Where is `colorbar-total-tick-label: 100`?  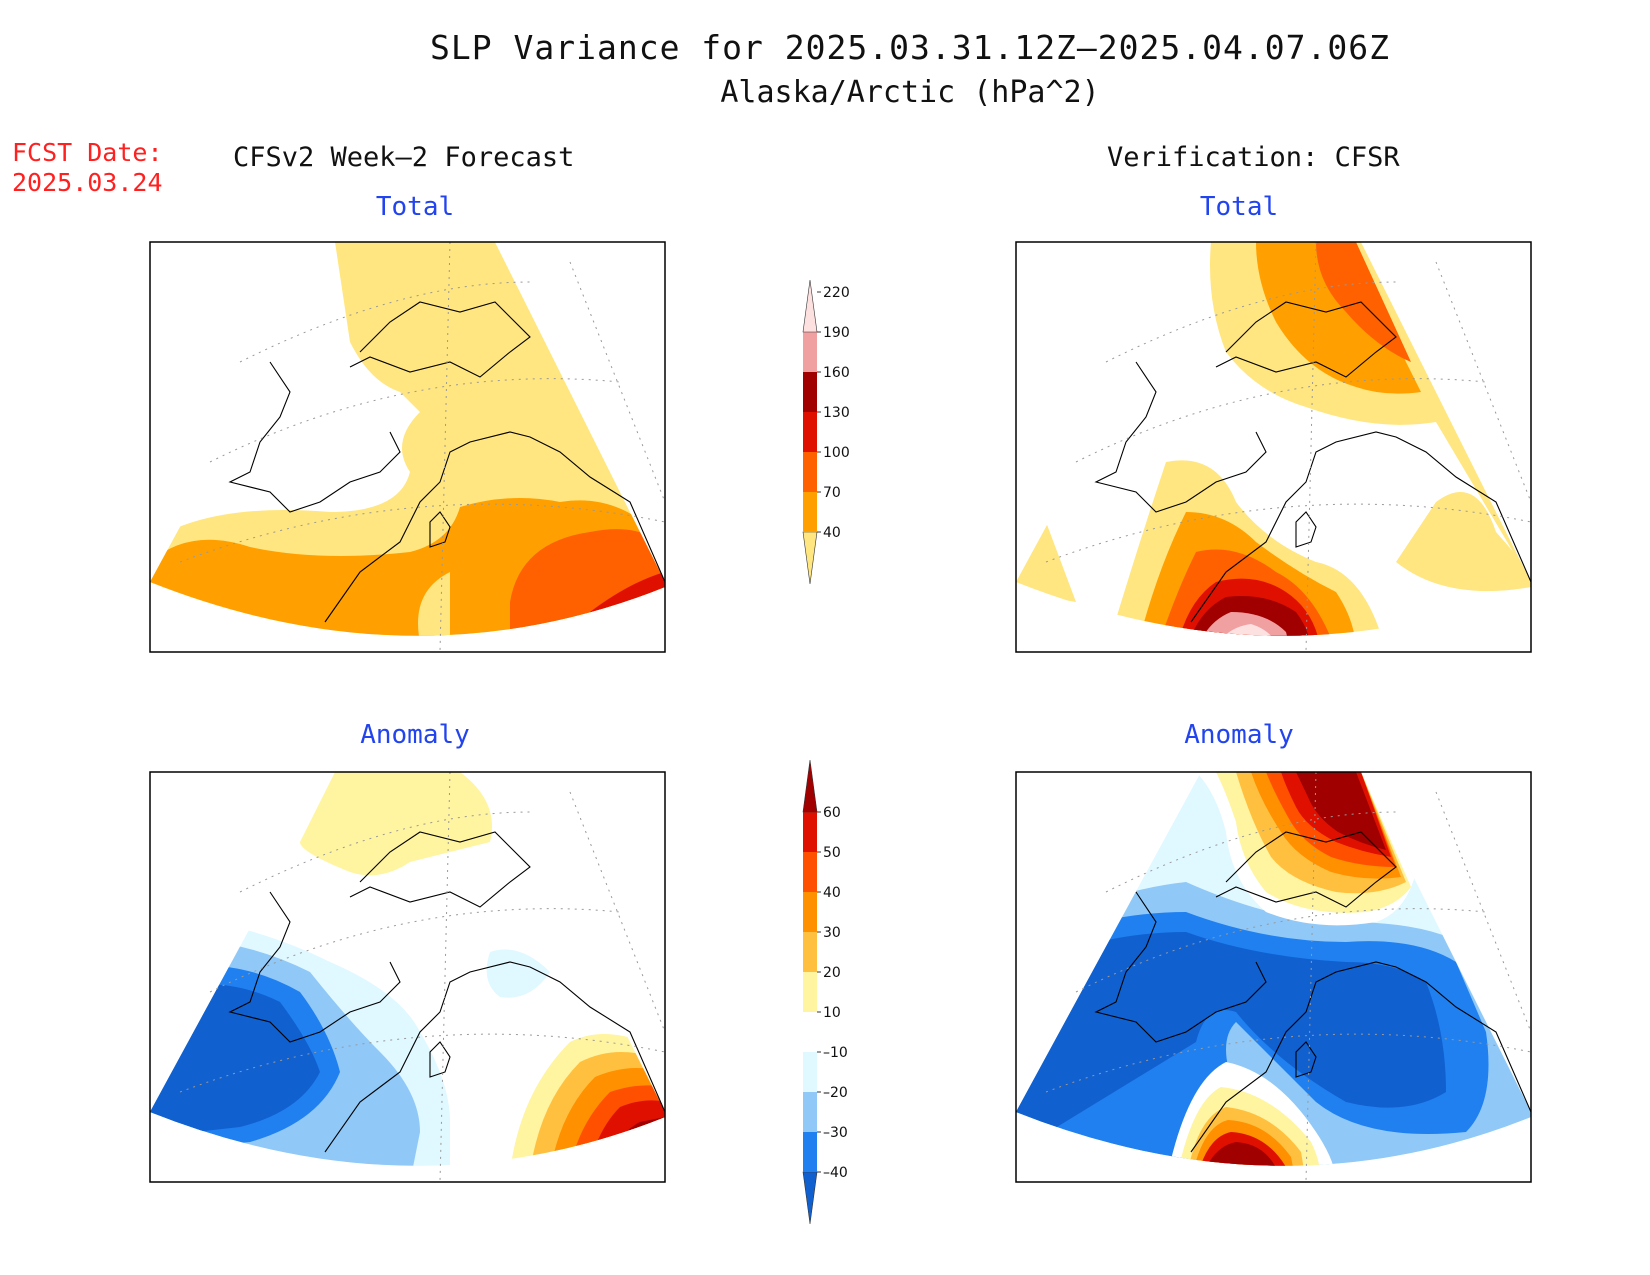
colorbar-total-tick-label: 100 is located at coordinates (836, 453).